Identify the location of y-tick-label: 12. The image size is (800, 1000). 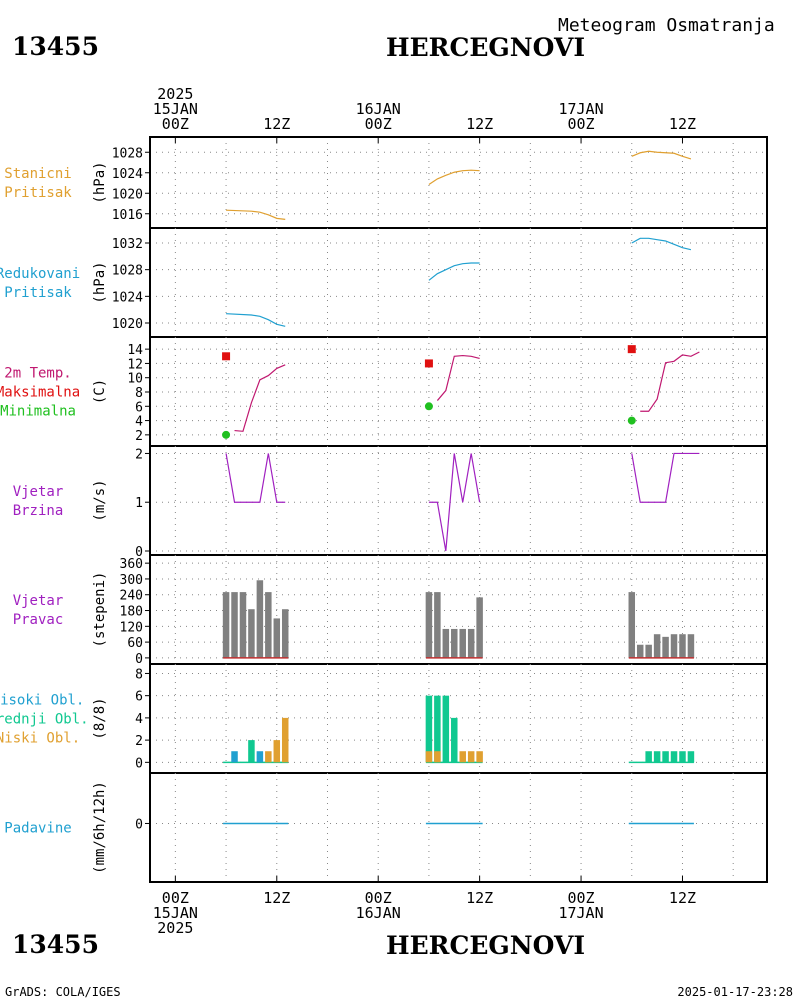
(135, 364).